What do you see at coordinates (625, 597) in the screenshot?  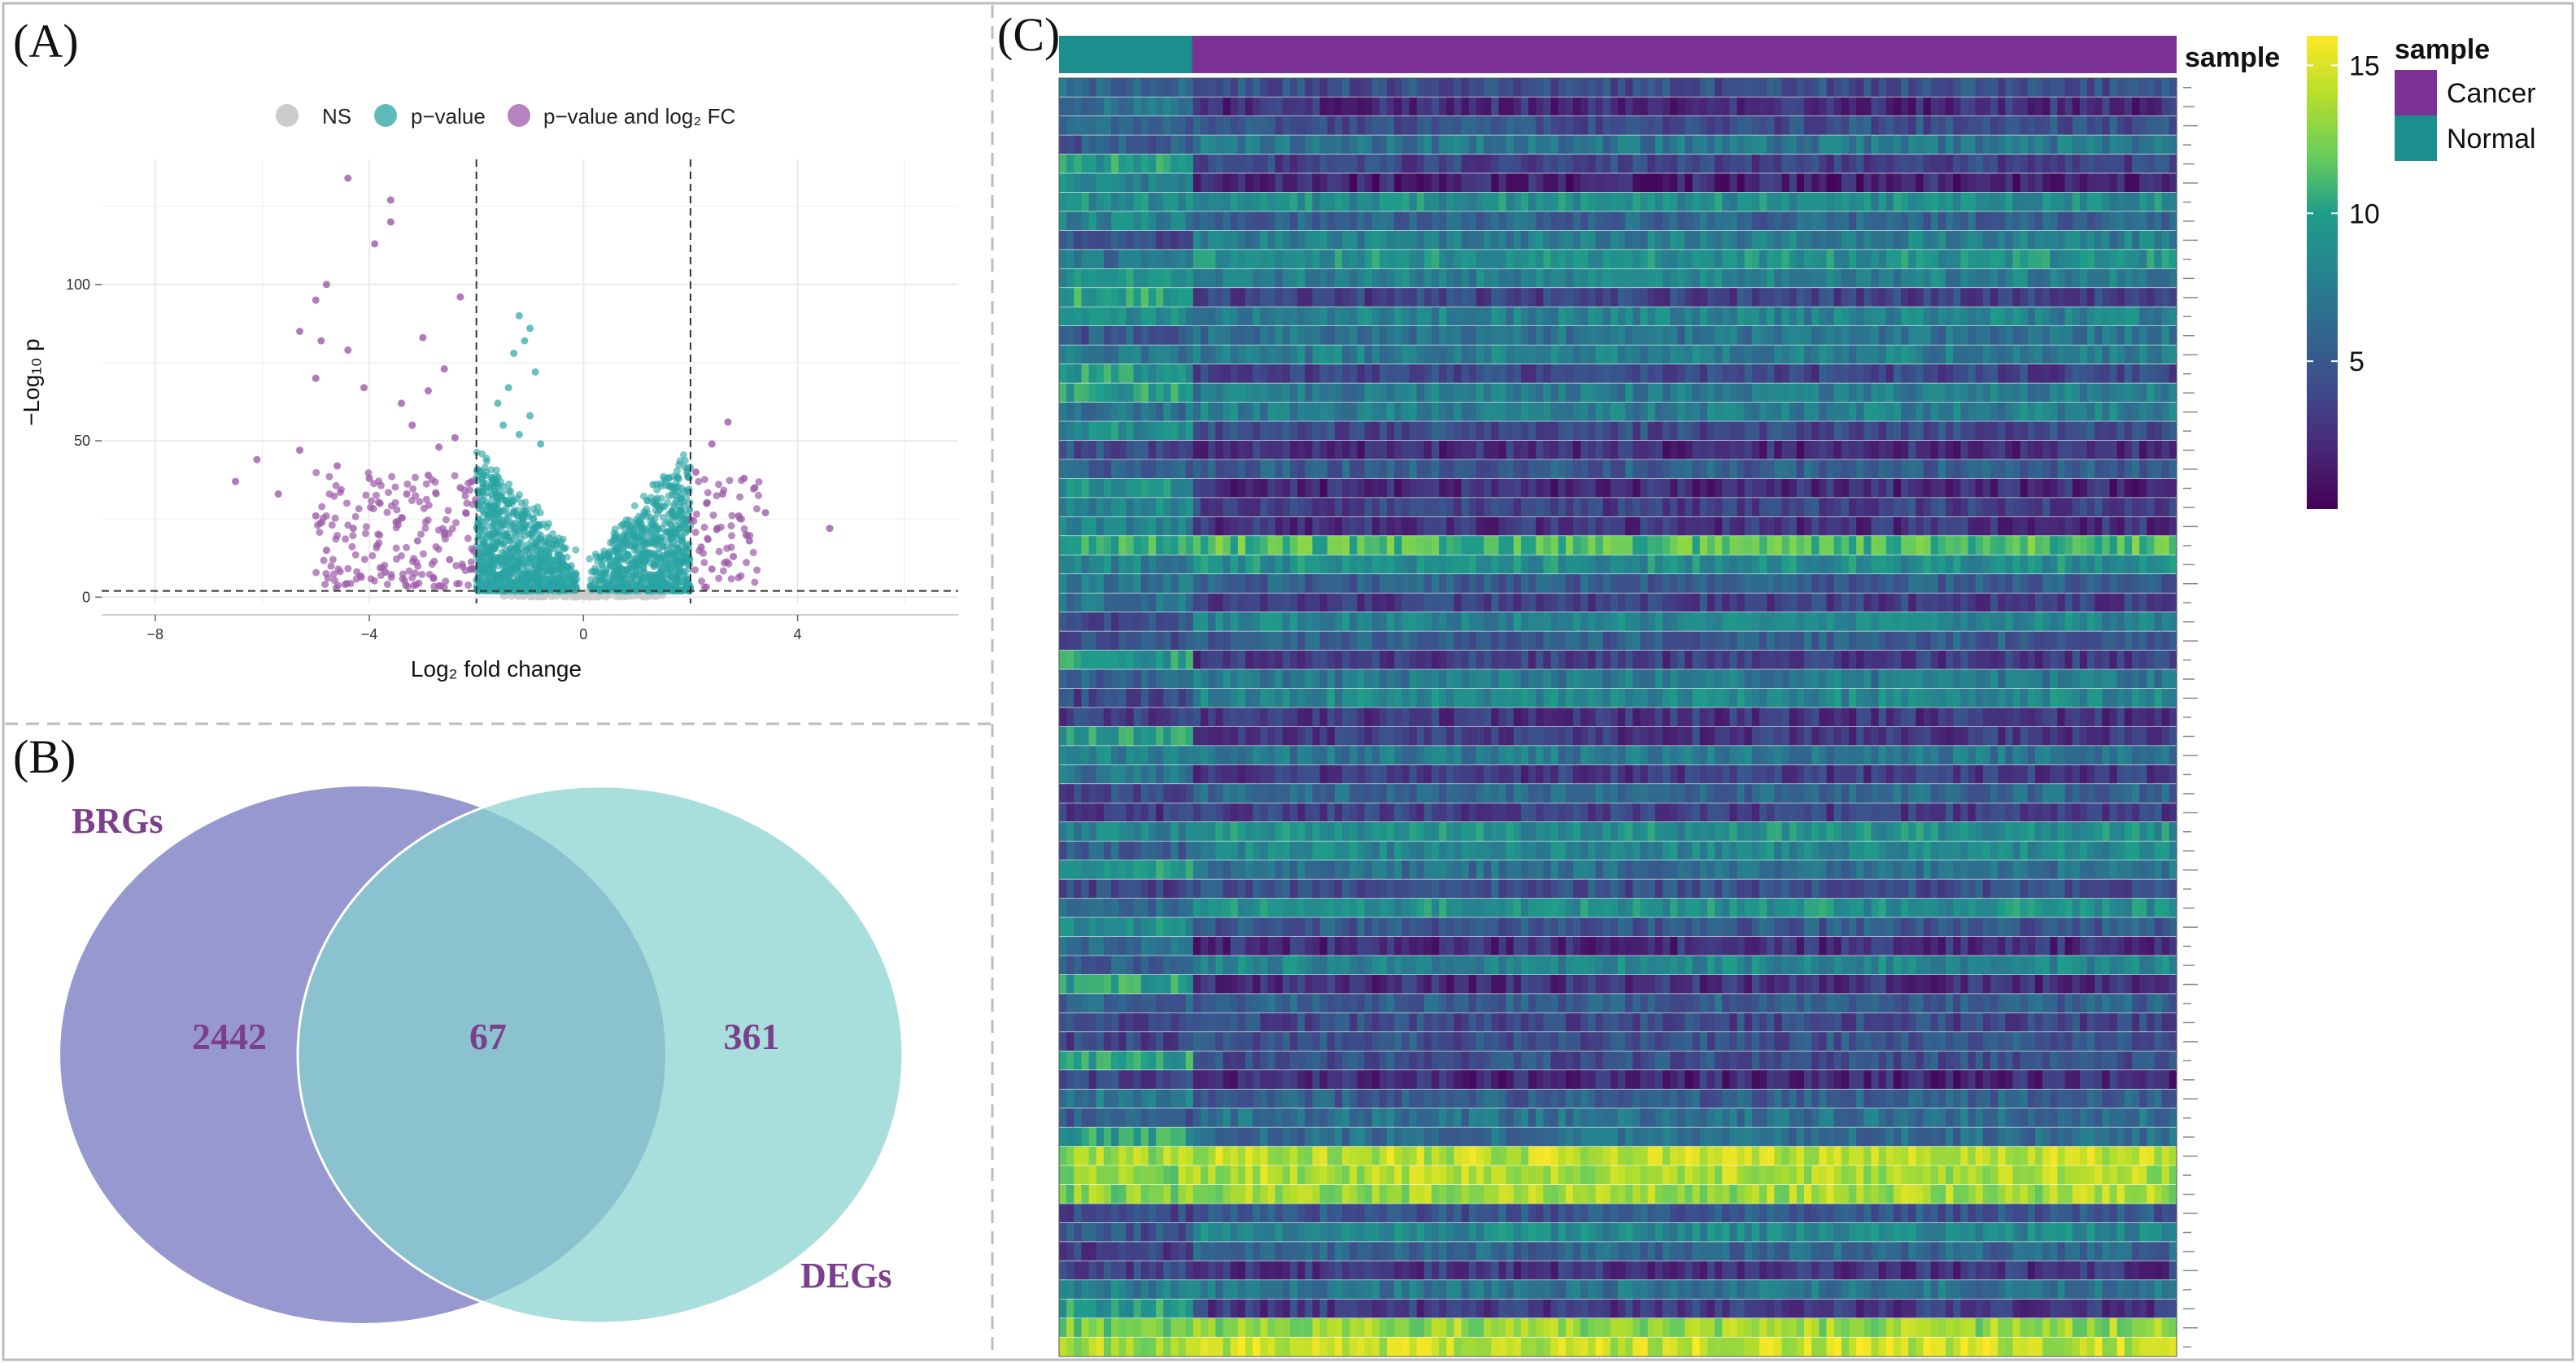 I see `volcano-point-ns` at bounding box center [625, 597].